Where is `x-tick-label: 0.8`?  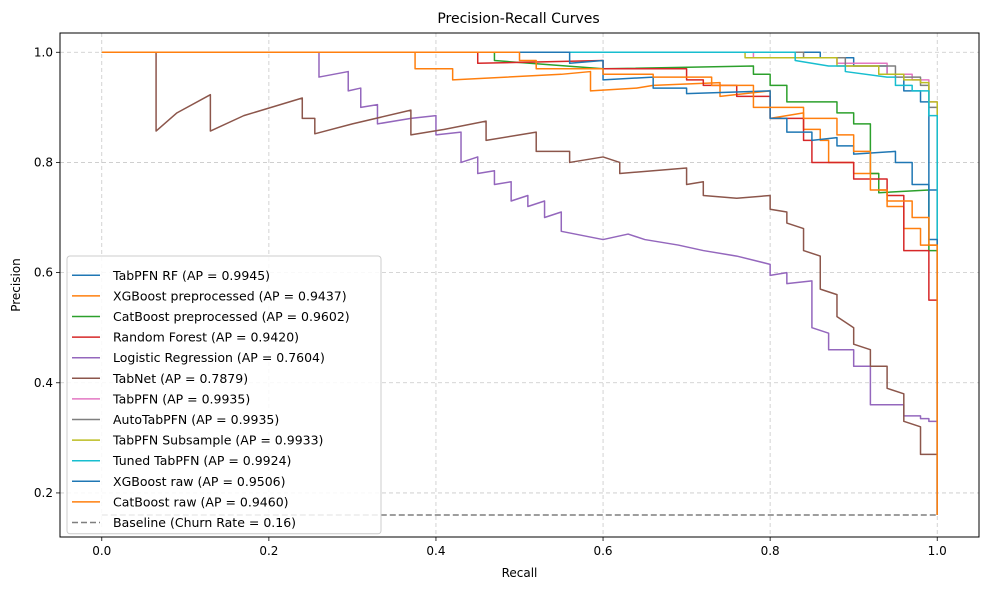
x-tick-label: 0.8 is located at coordinates (770, 551).